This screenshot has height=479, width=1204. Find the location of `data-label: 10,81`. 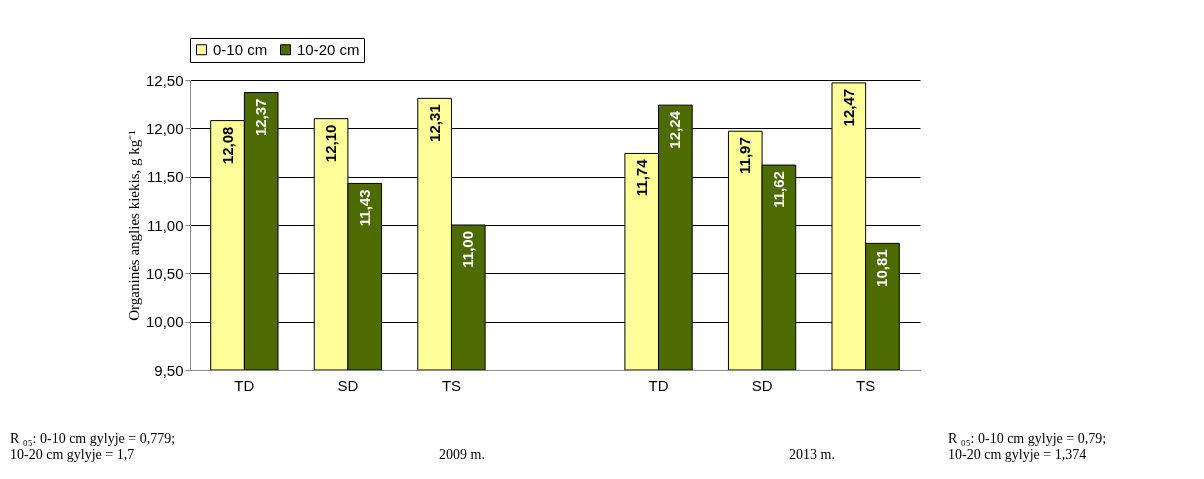

data-label: 10,81 is located at coordinates (882, 268).